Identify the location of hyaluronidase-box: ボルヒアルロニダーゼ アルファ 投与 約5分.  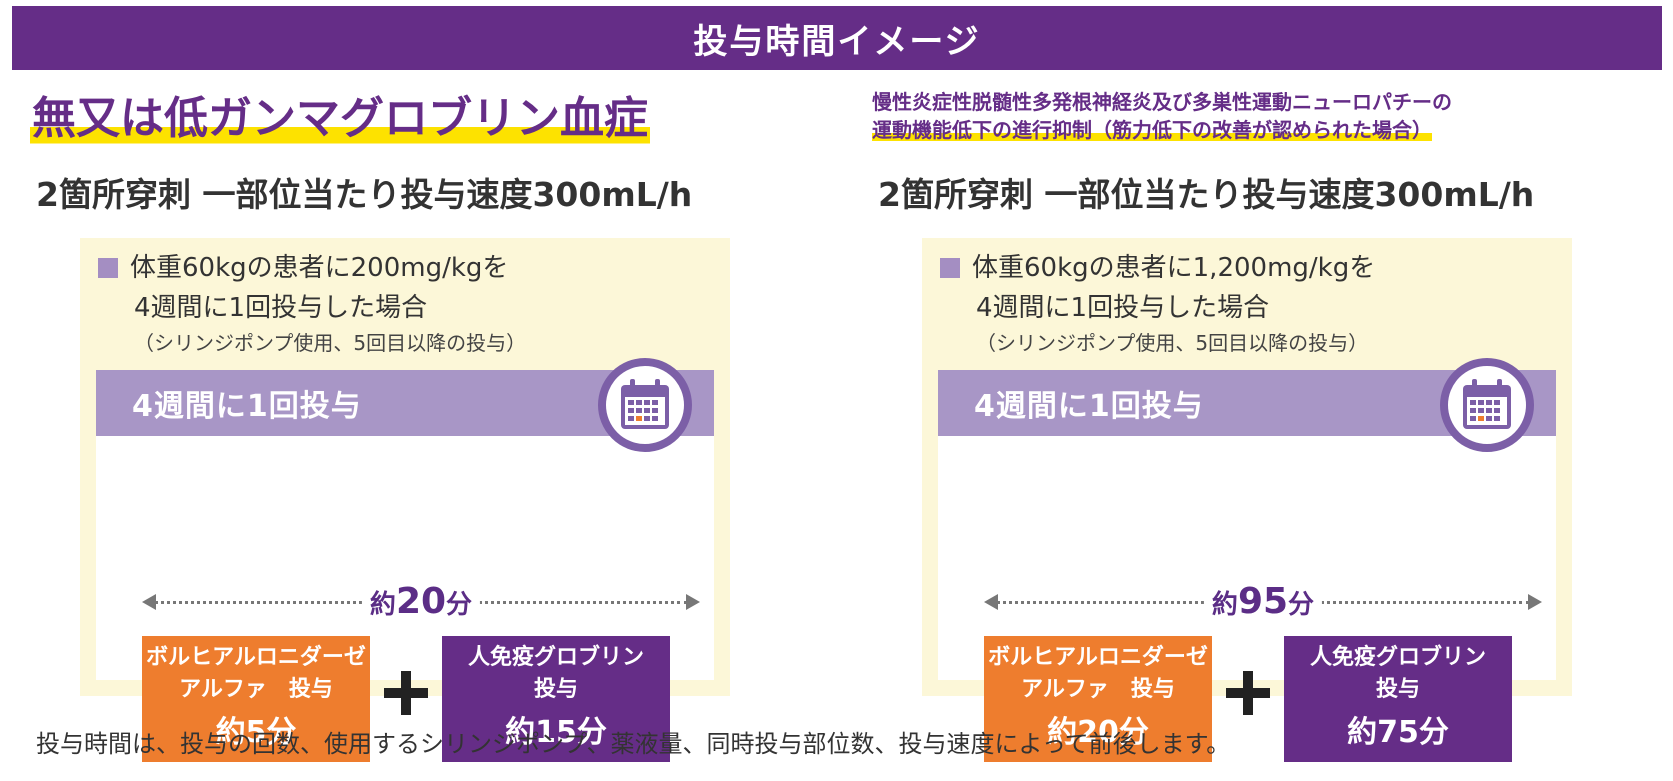
(256, 699).